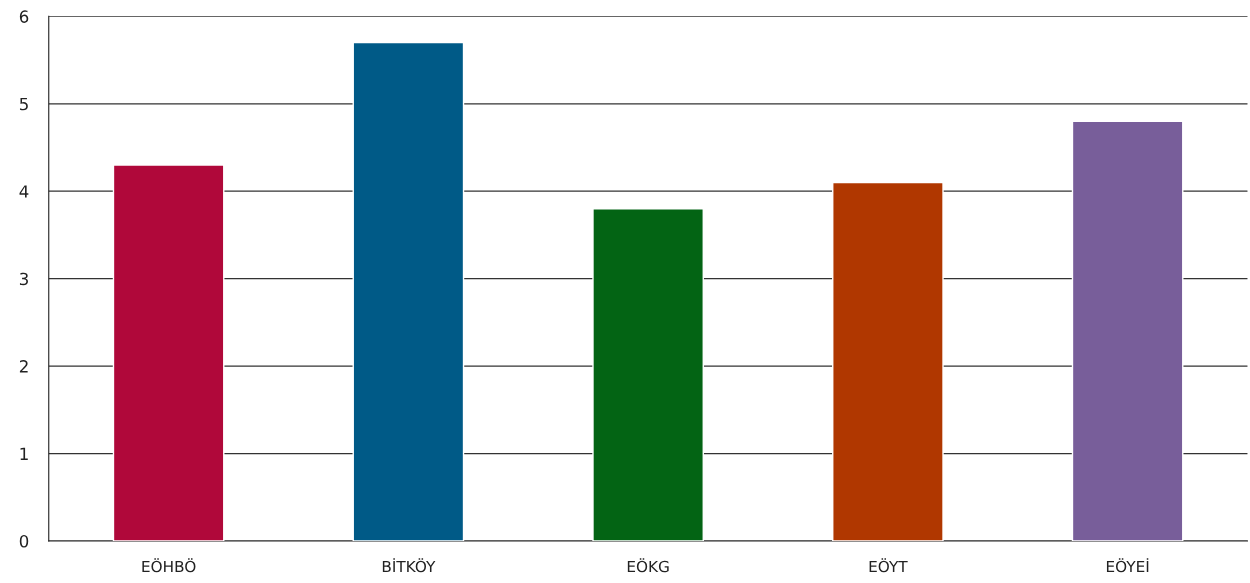 The width and height of the screenshot is (1250, 583). What do you see at coordinates (1127, 565) in the screenshot?
I see `x-tick-label: EÖYEİ` at bounding box center [1127, 565].